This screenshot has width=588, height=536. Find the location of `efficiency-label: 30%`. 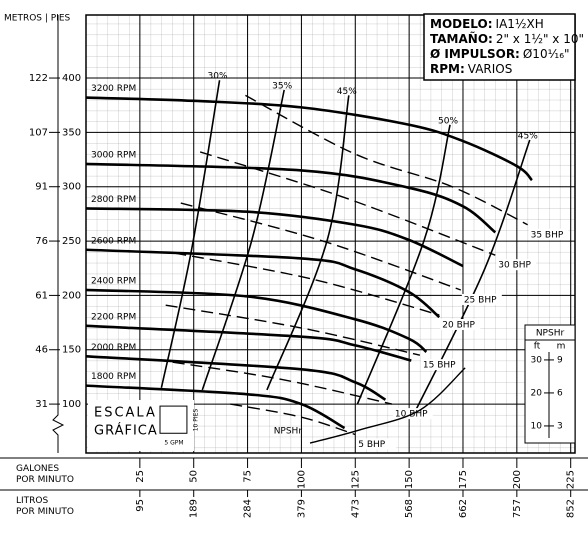

efficiency-label: 30% is located at coordinates (218, 77).